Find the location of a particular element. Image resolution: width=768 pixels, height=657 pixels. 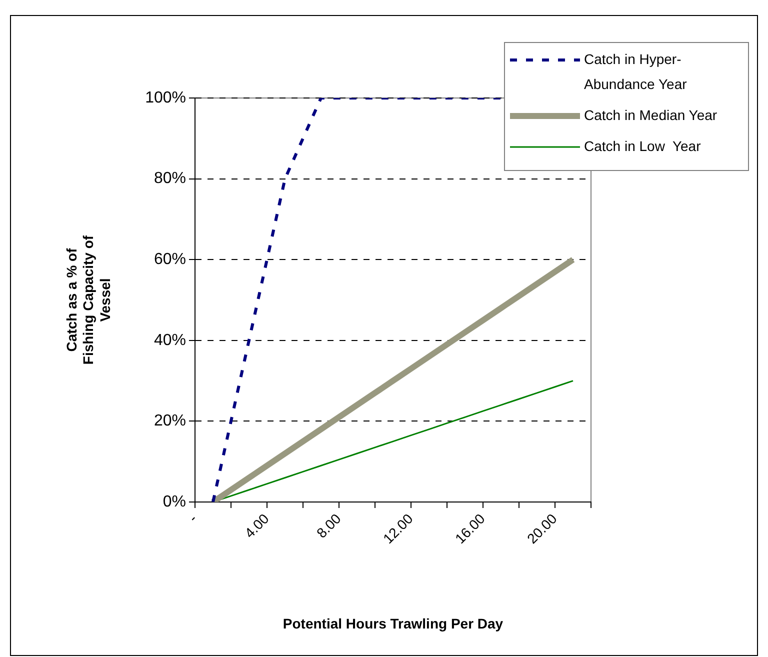

y-tick-label: 20% is located at coordinates (170, 421).